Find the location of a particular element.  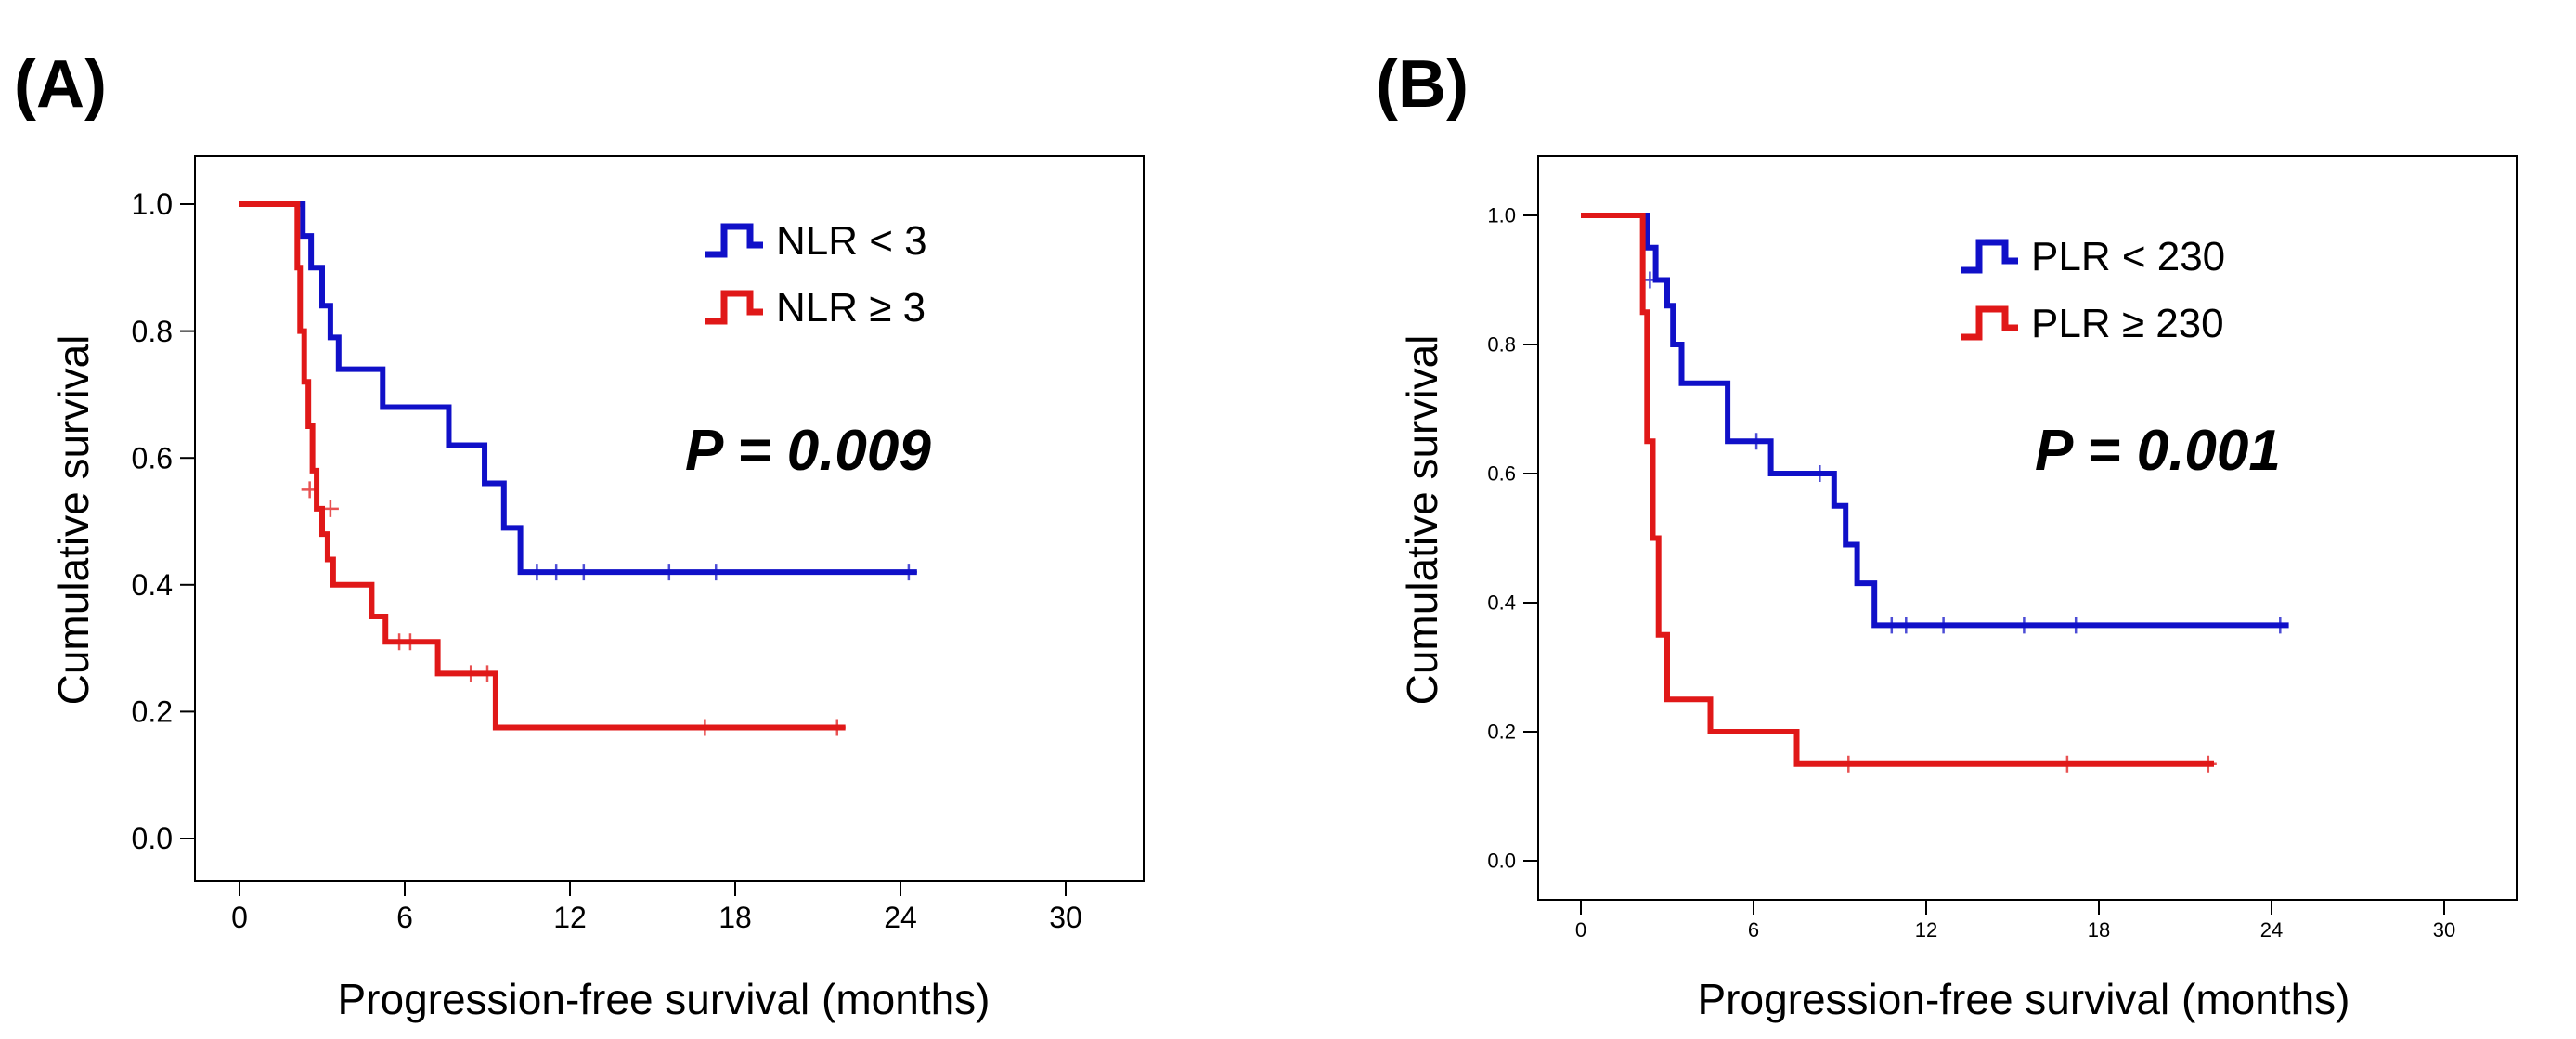

legend-label-0: PLR < 230 is located at coordinates (2128, 256).